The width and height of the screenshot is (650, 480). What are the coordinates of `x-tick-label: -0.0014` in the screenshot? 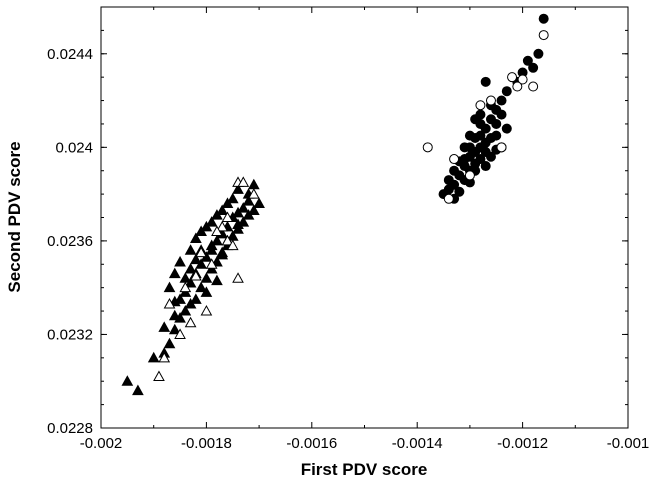 It's located at (417, 443).